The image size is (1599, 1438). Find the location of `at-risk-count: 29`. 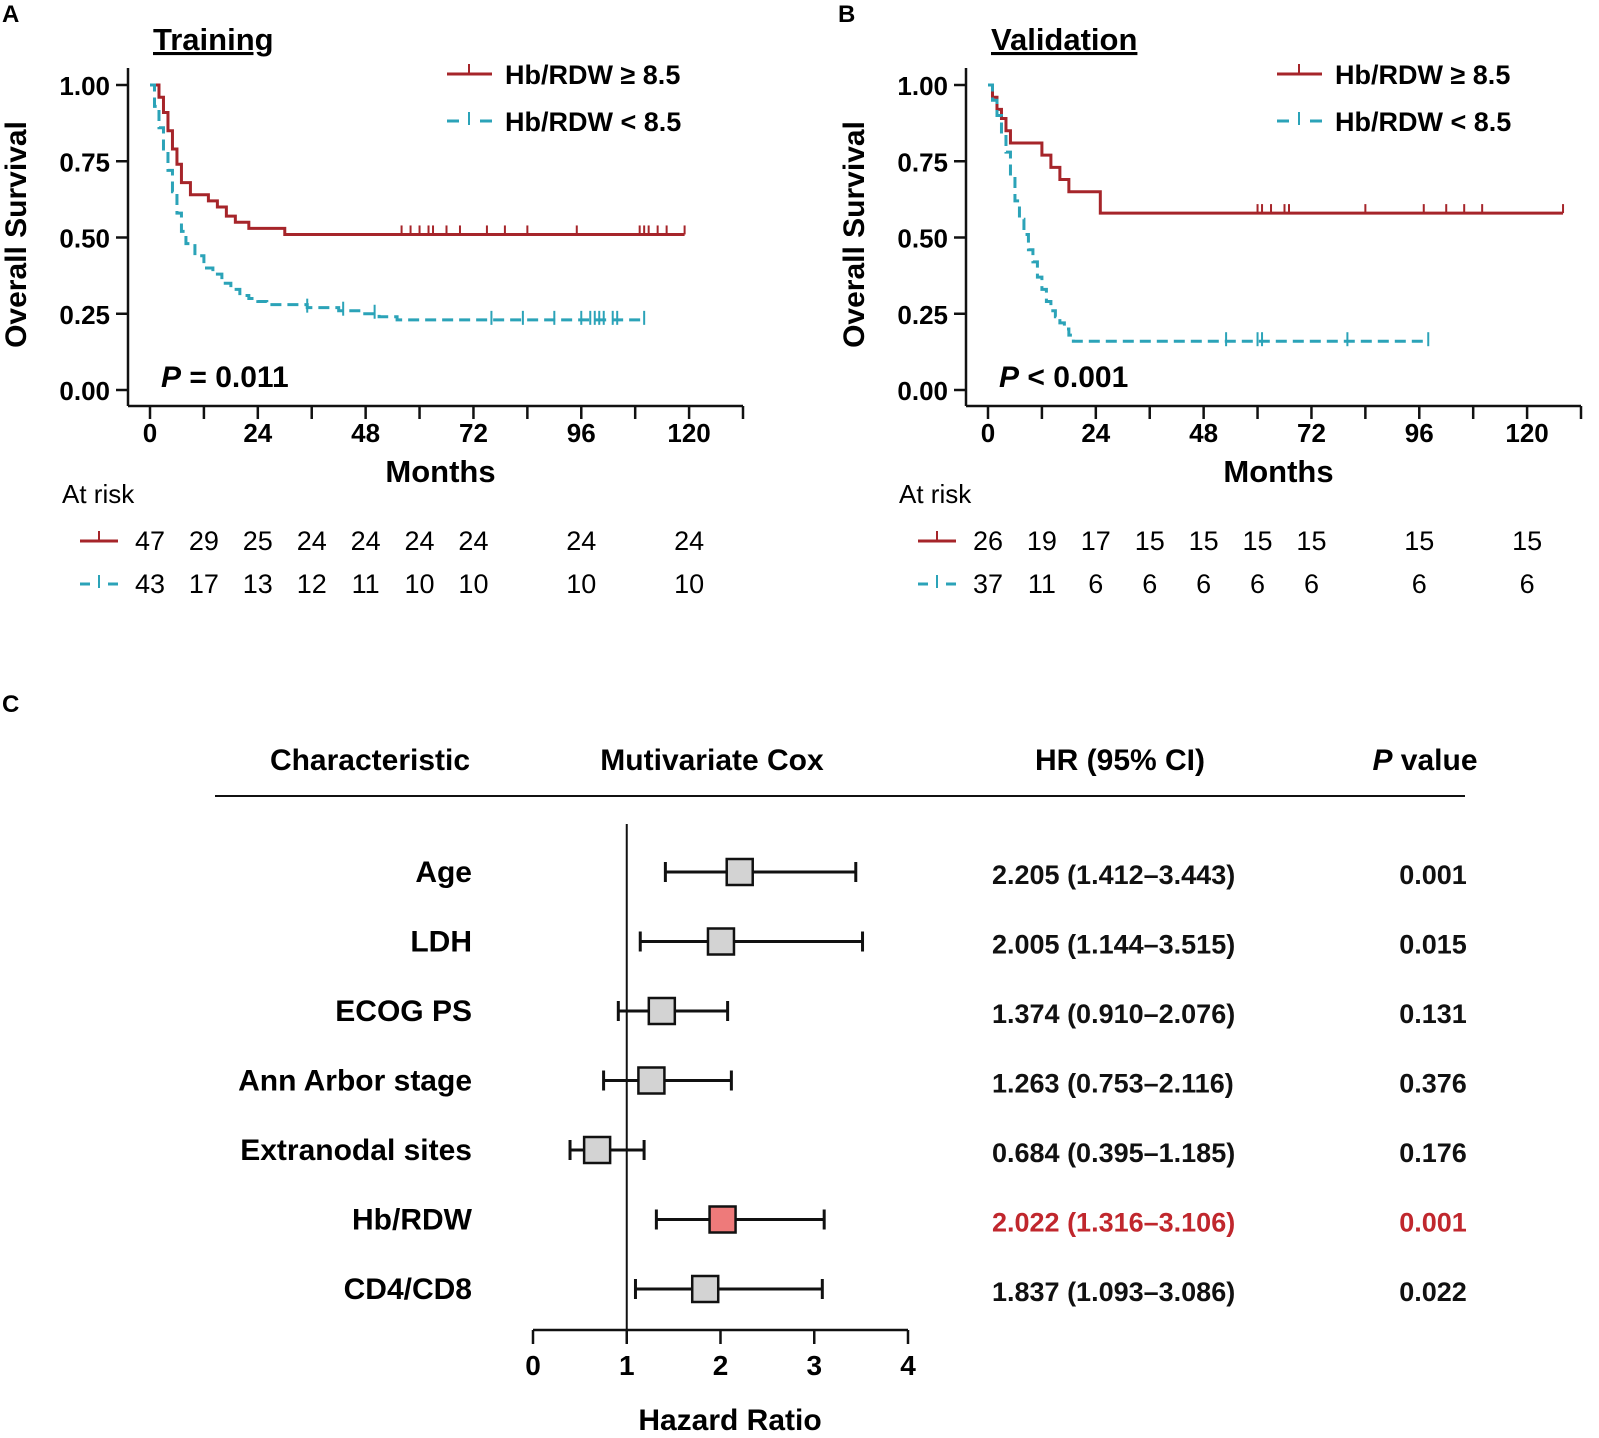

at-risk-count: 29 is located at coordinates (204, 541).